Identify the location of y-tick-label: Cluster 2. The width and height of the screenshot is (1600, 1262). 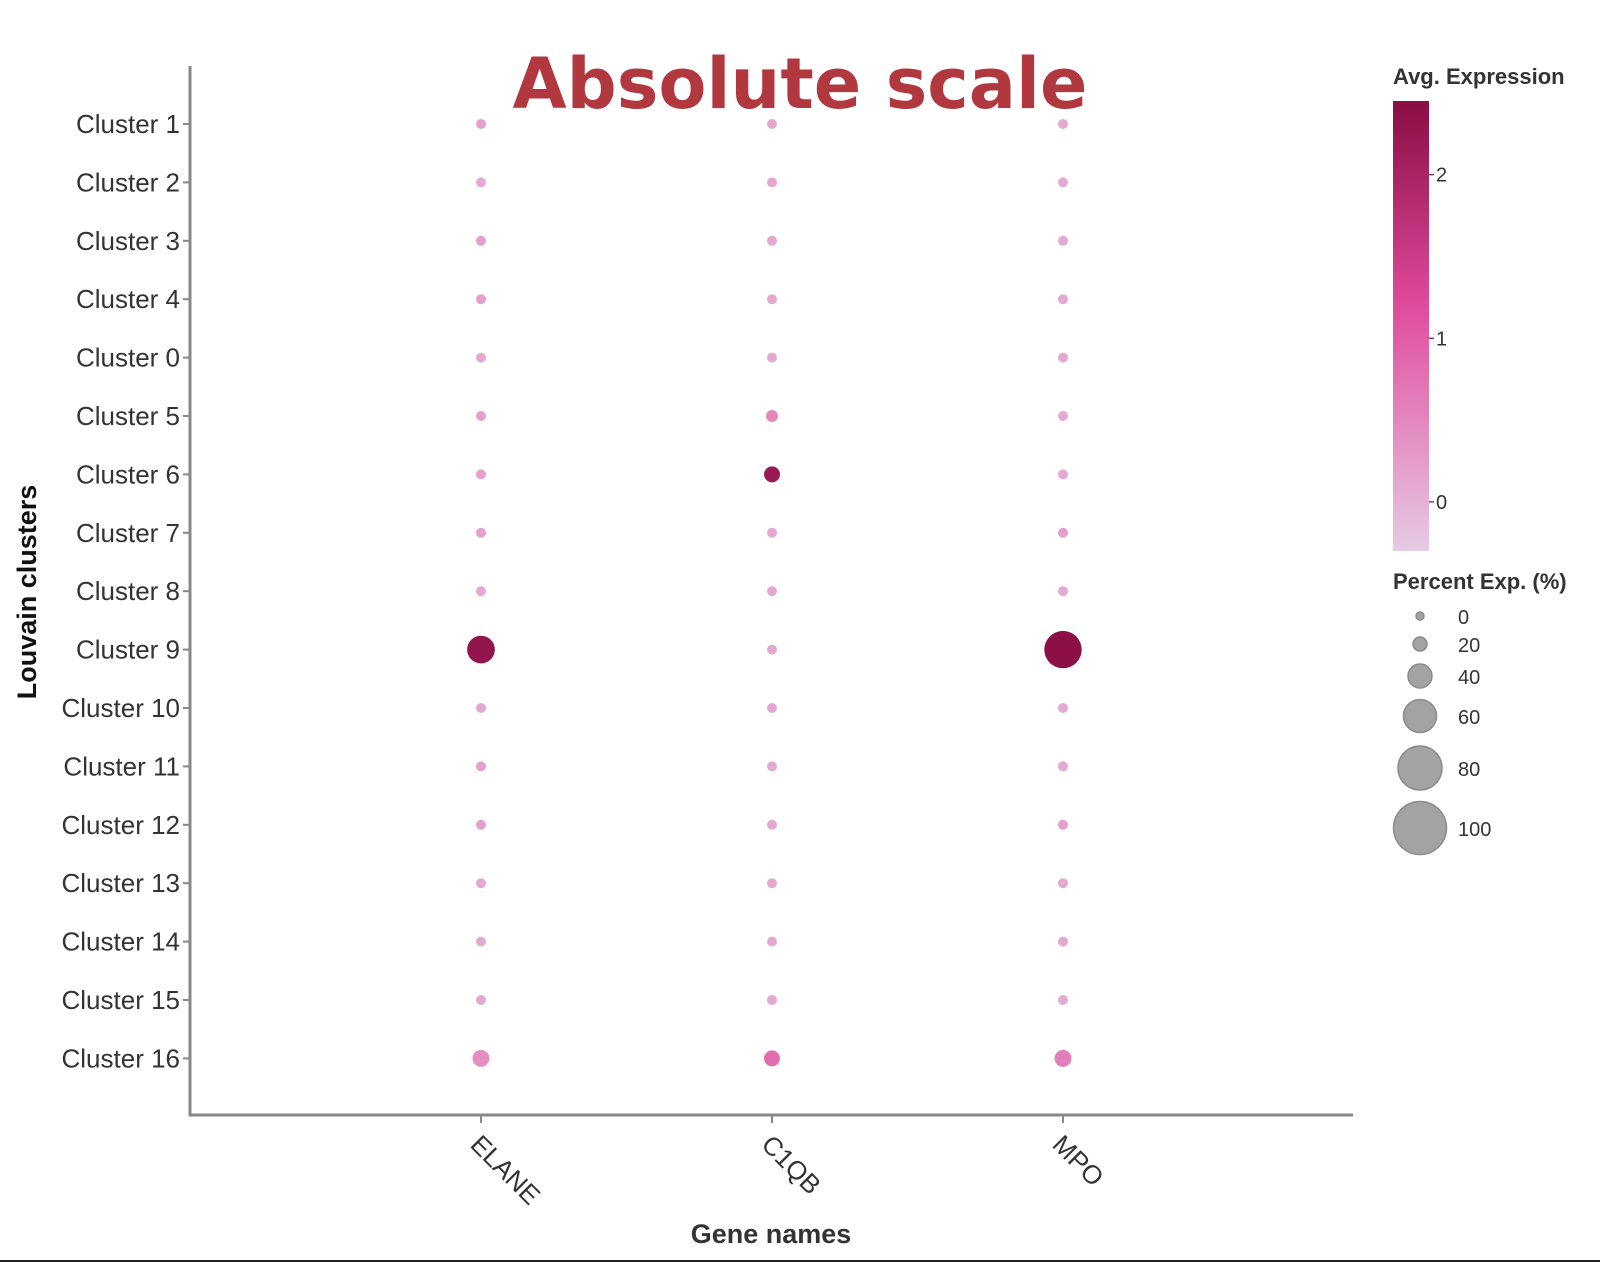
(128, 182).